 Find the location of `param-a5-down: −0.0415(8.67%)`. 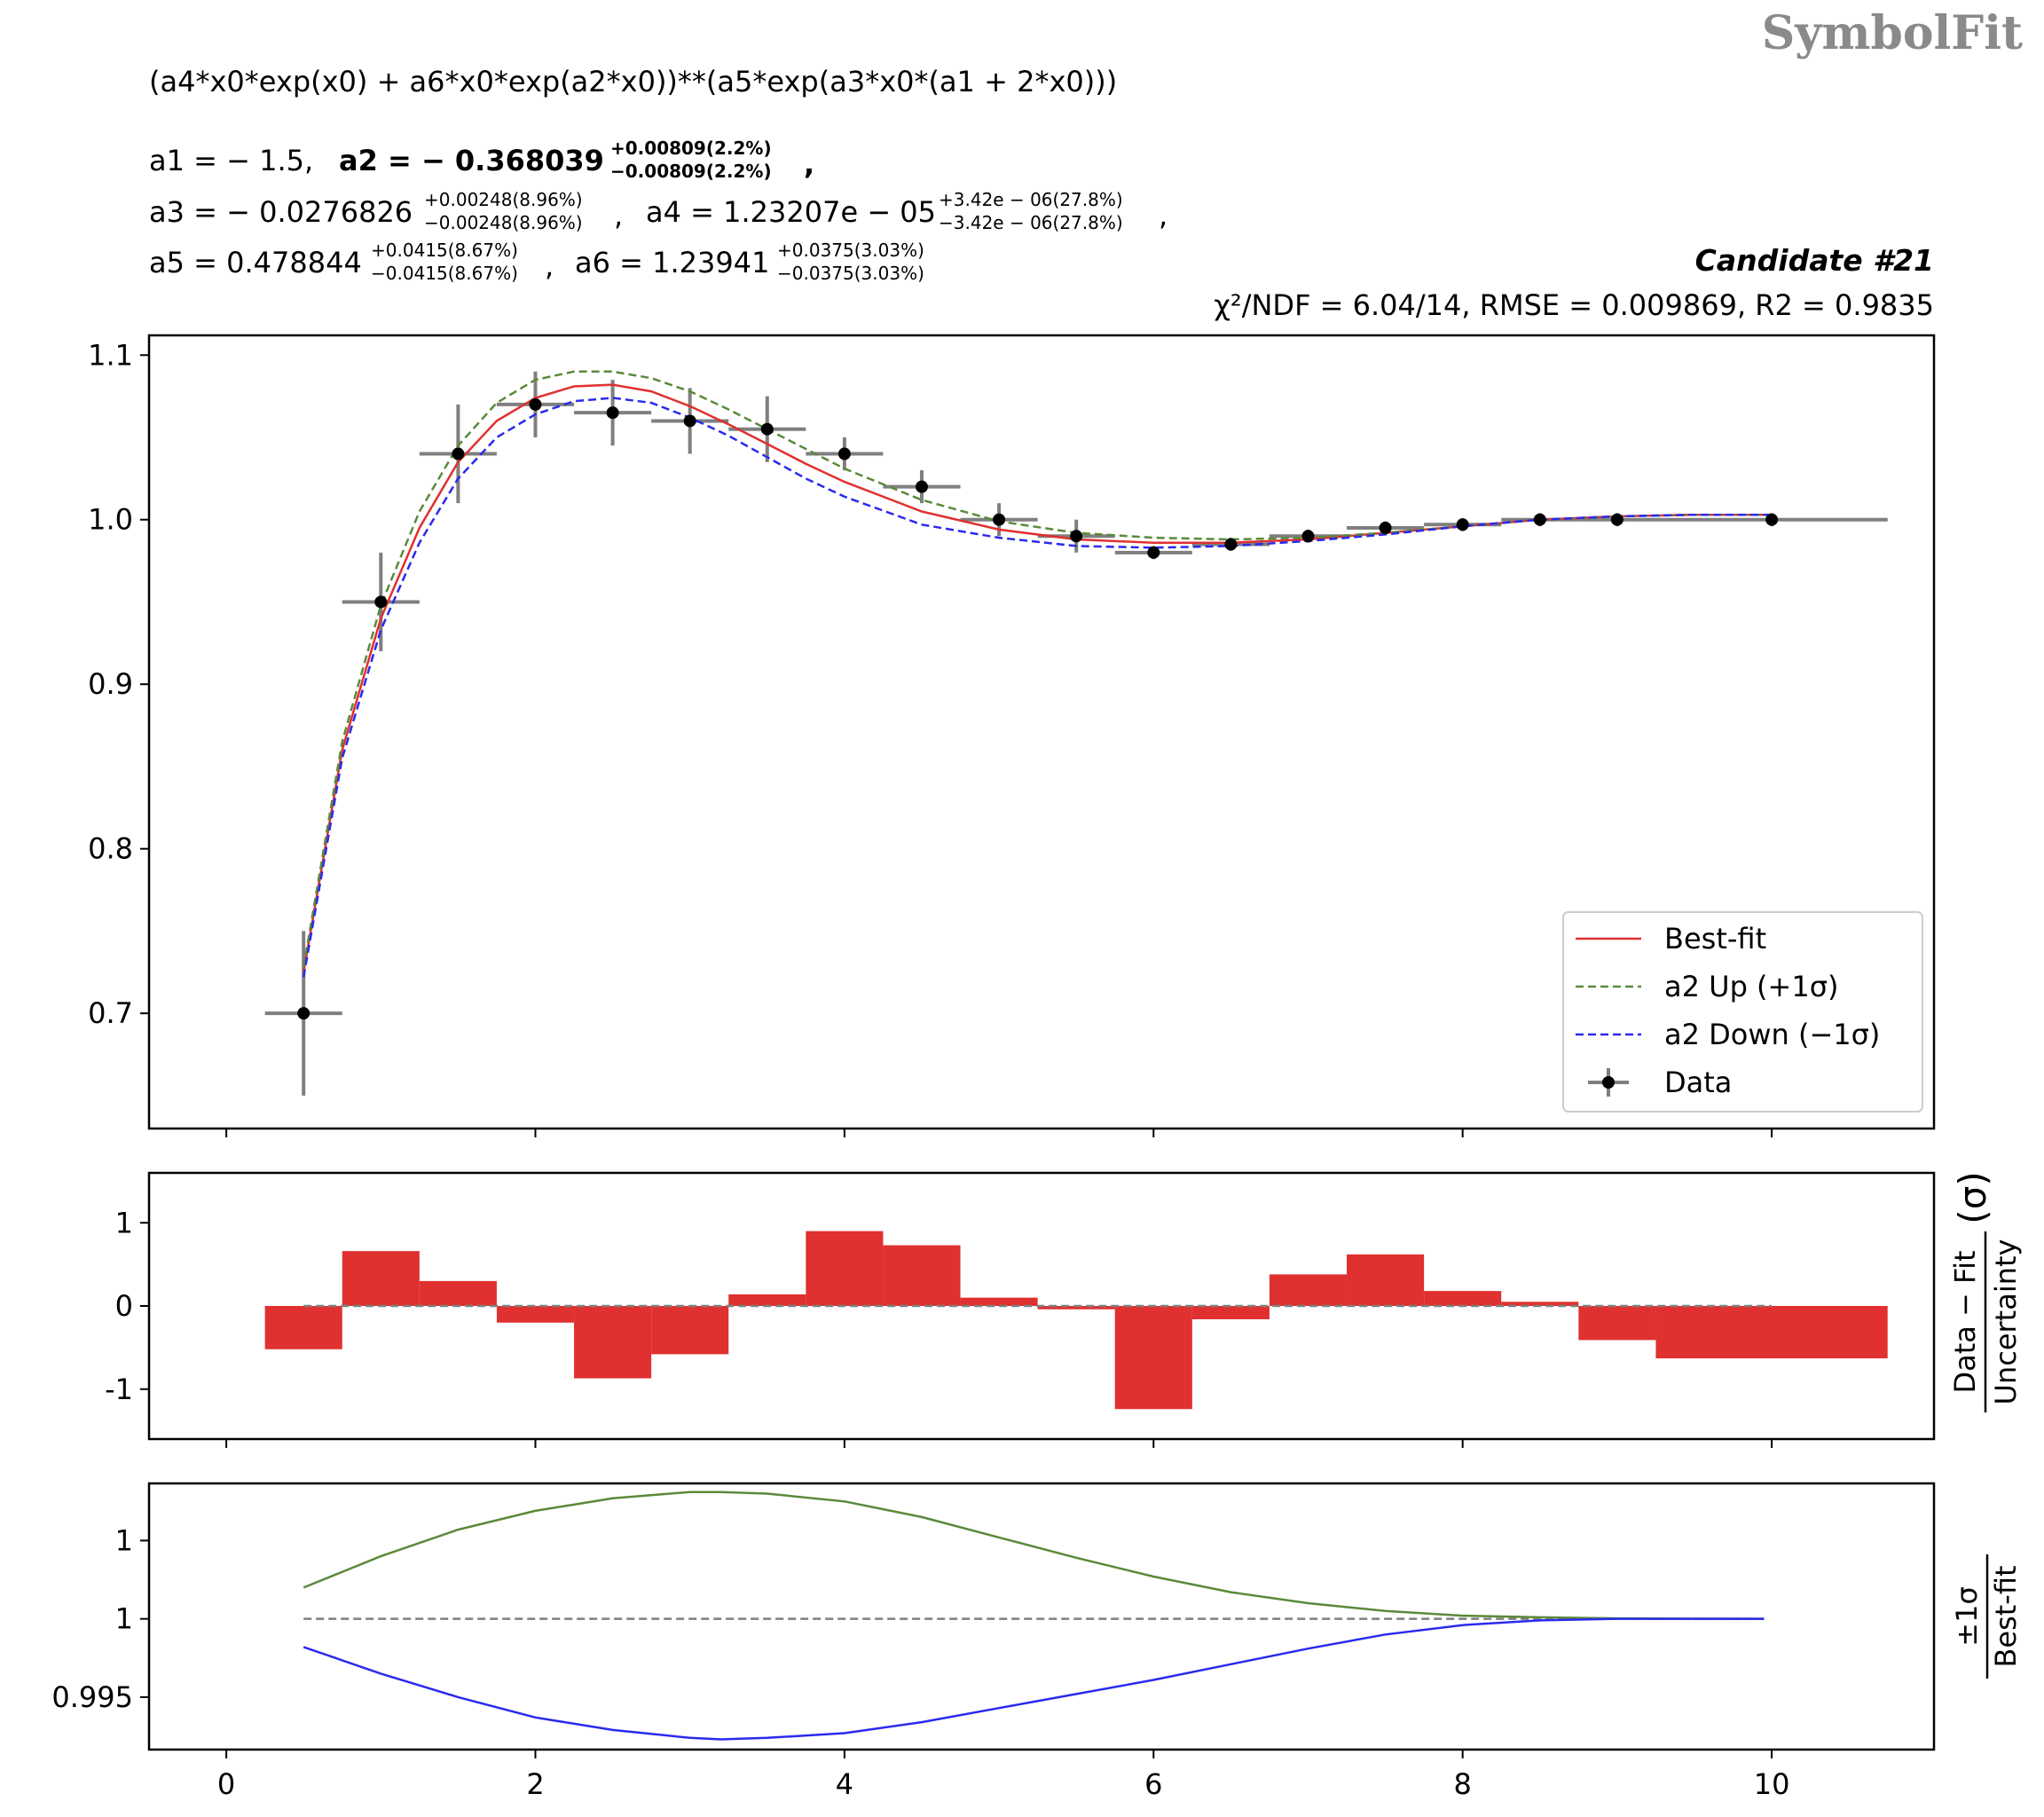

param-a5-down: −0.0415(8.67%) is located at coordinates (444, 273).